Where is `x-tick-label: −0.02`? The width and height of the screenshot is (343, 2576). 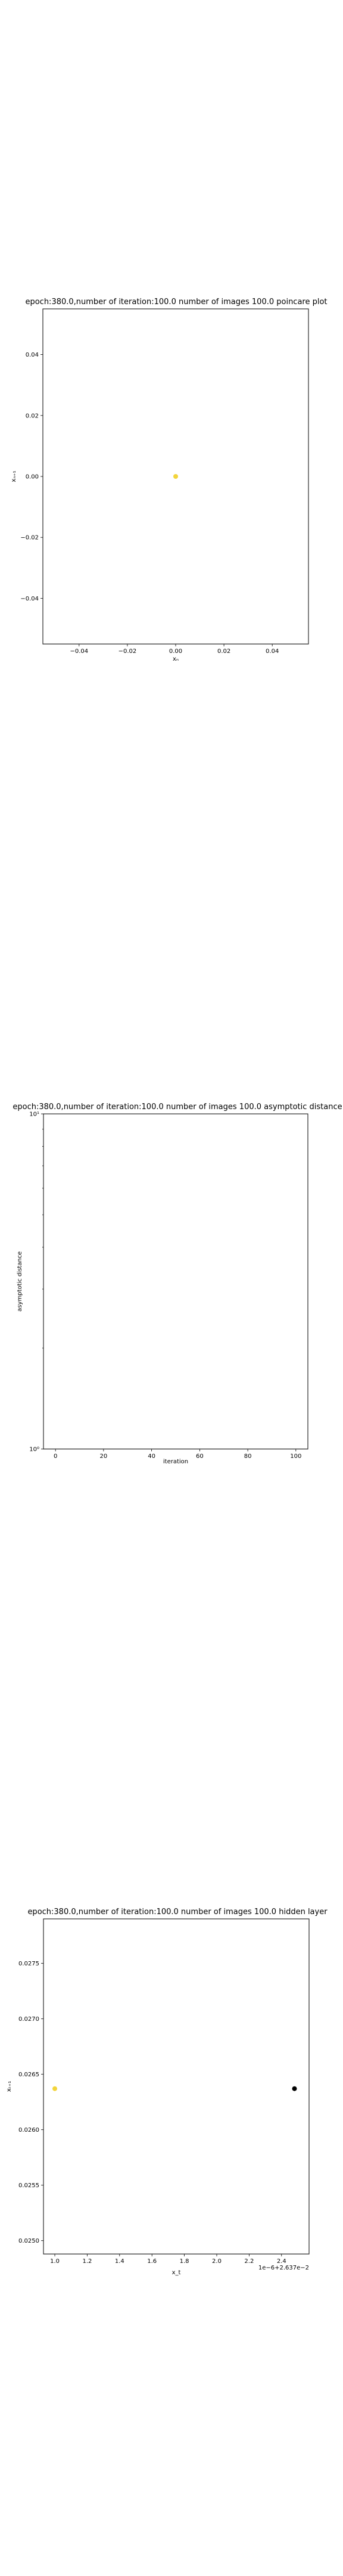 x-tick-label: −0.02 is located at coordinates (128, 652).